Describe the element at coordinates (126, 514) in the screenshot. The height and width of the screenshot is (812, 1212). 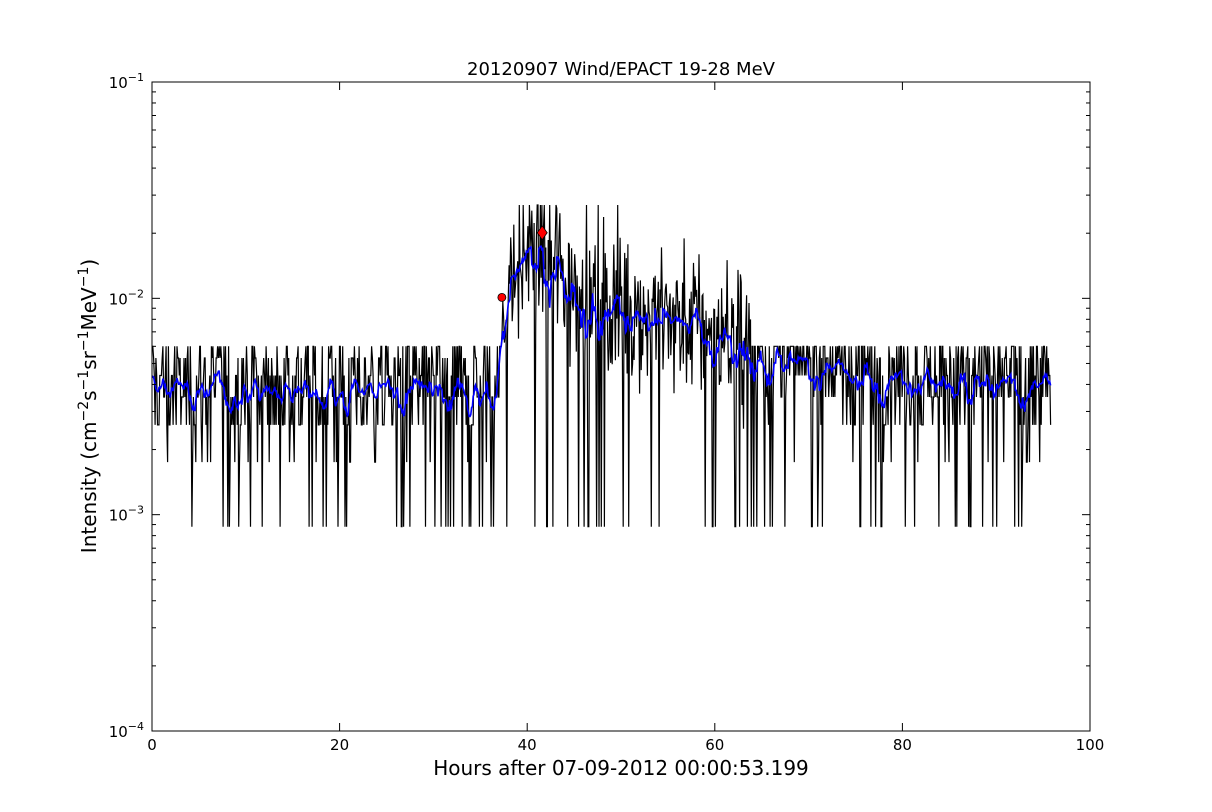
I see `y-tick-label: 10⁻³` at that location.